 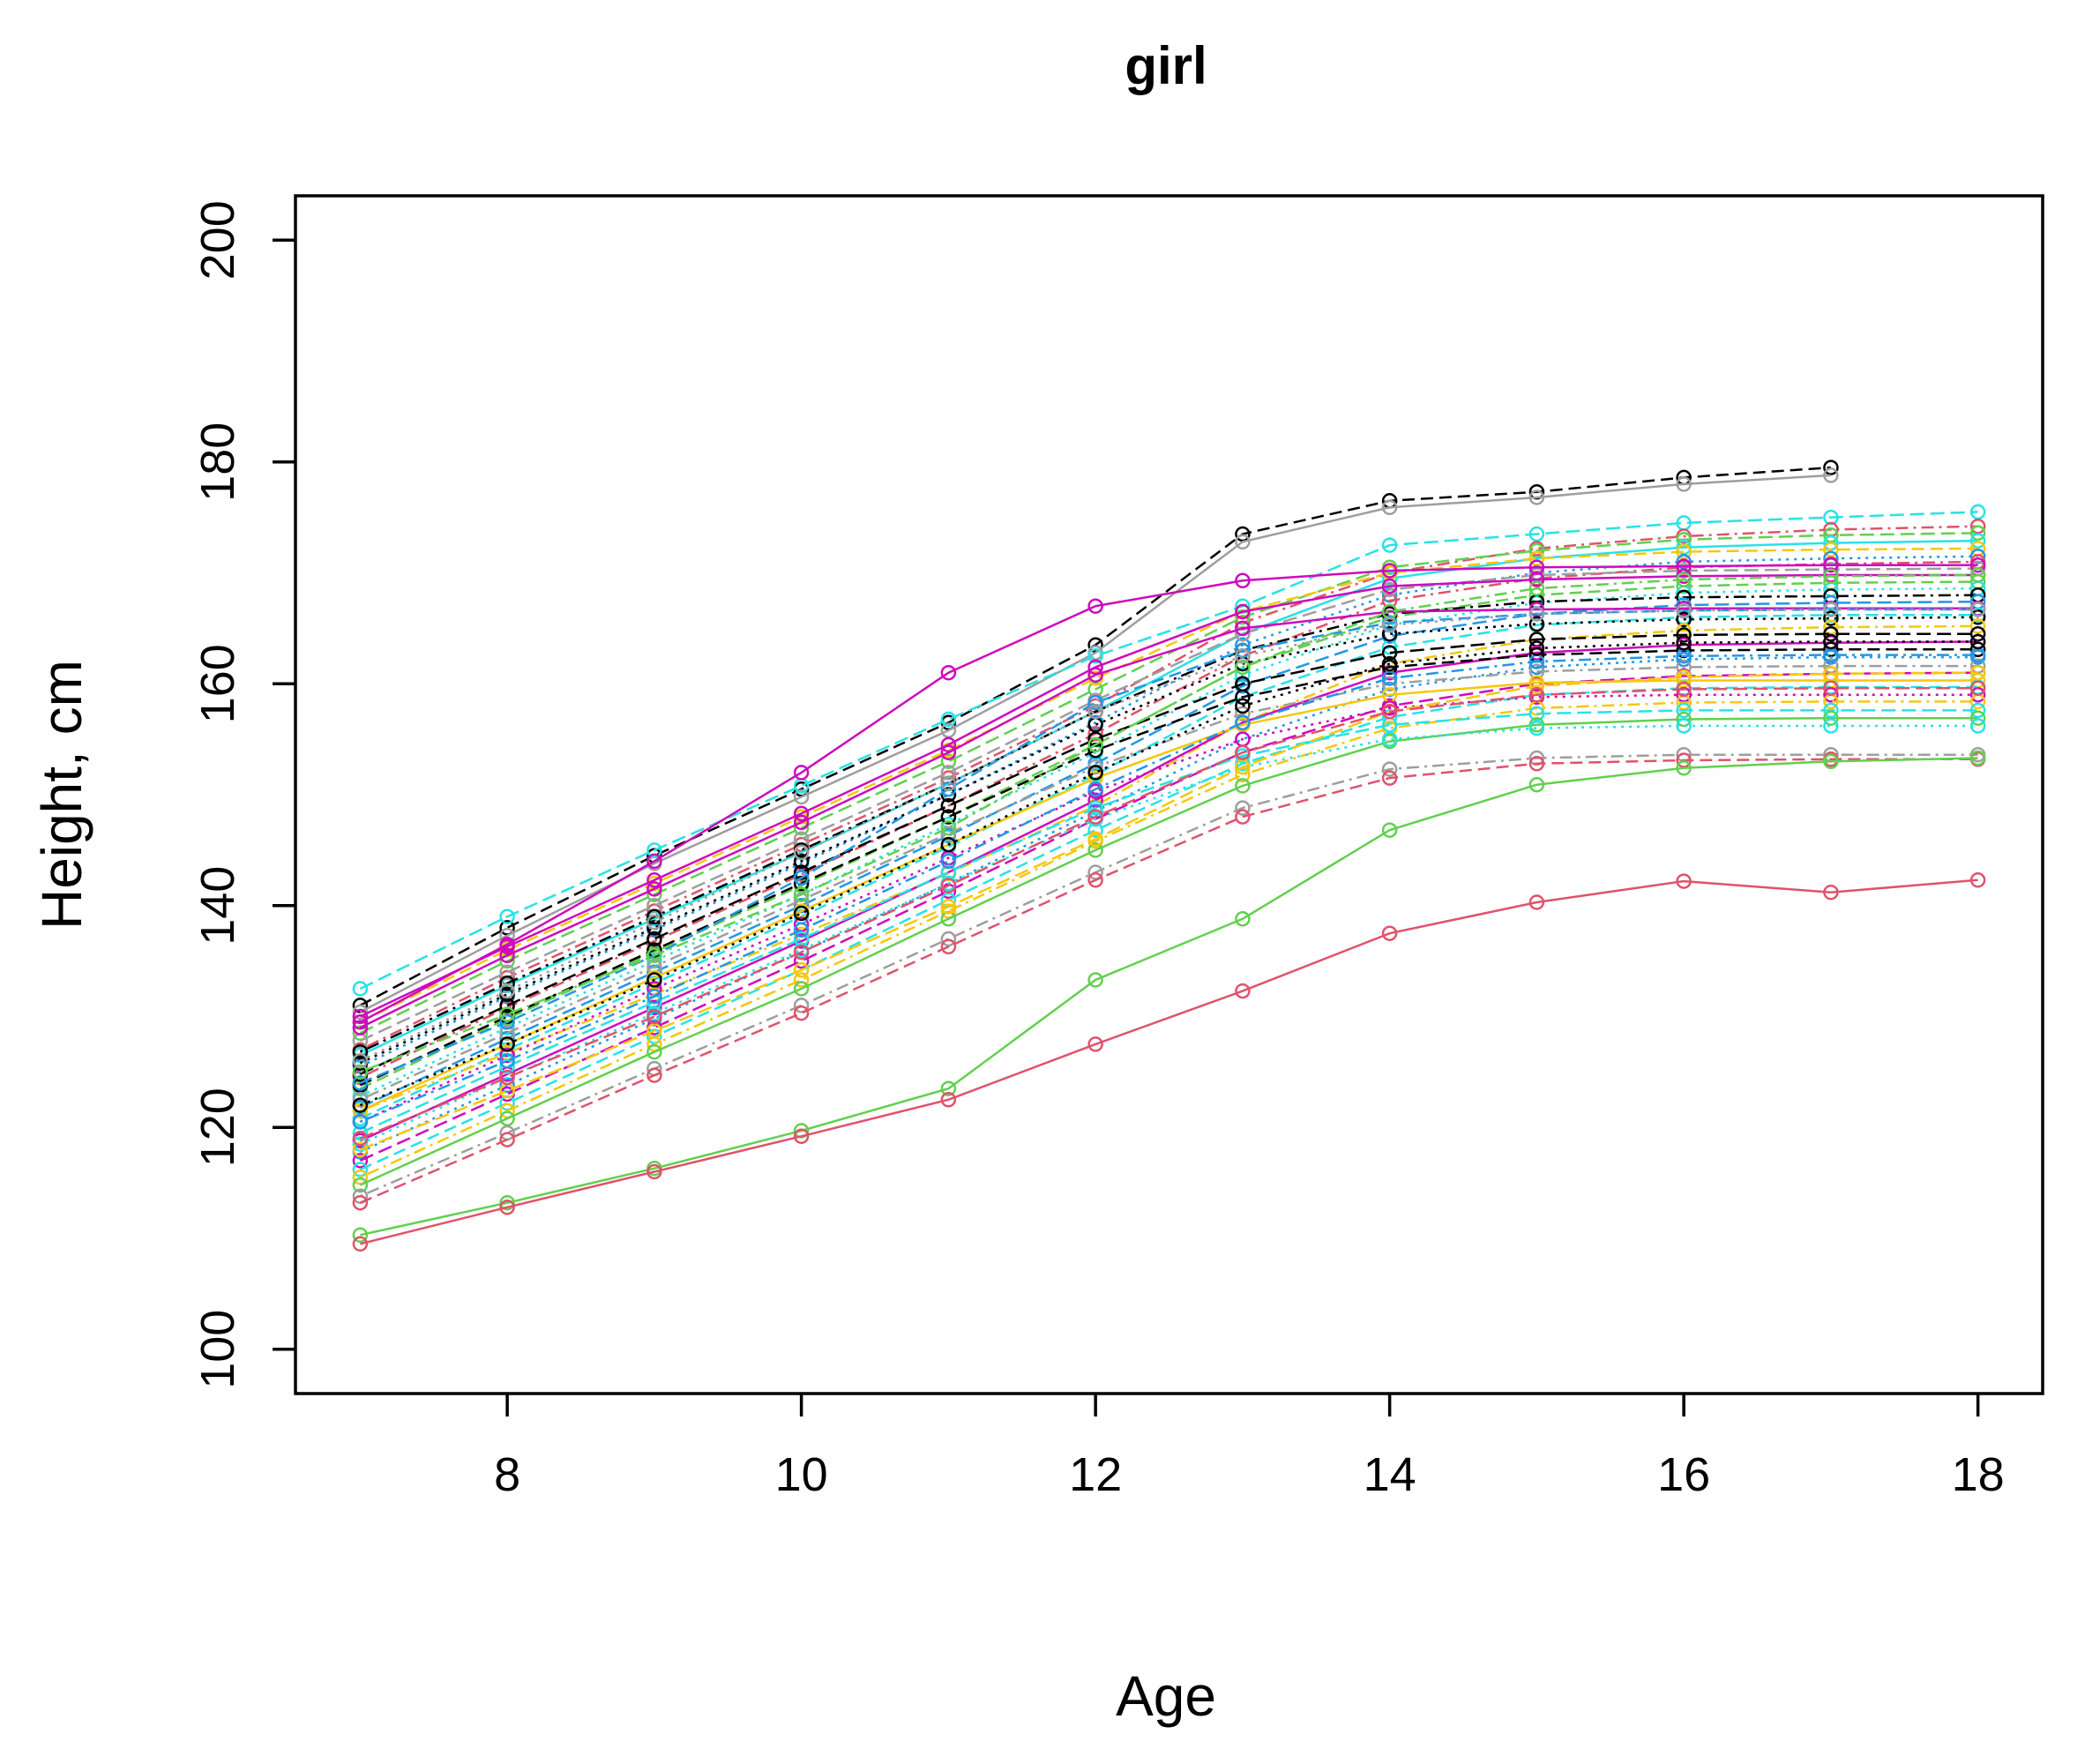 What do you see at coordinates (61, 795) in the screenshot?
I see `y-axis-title: Height, cm` at bounding box center [61, 795].